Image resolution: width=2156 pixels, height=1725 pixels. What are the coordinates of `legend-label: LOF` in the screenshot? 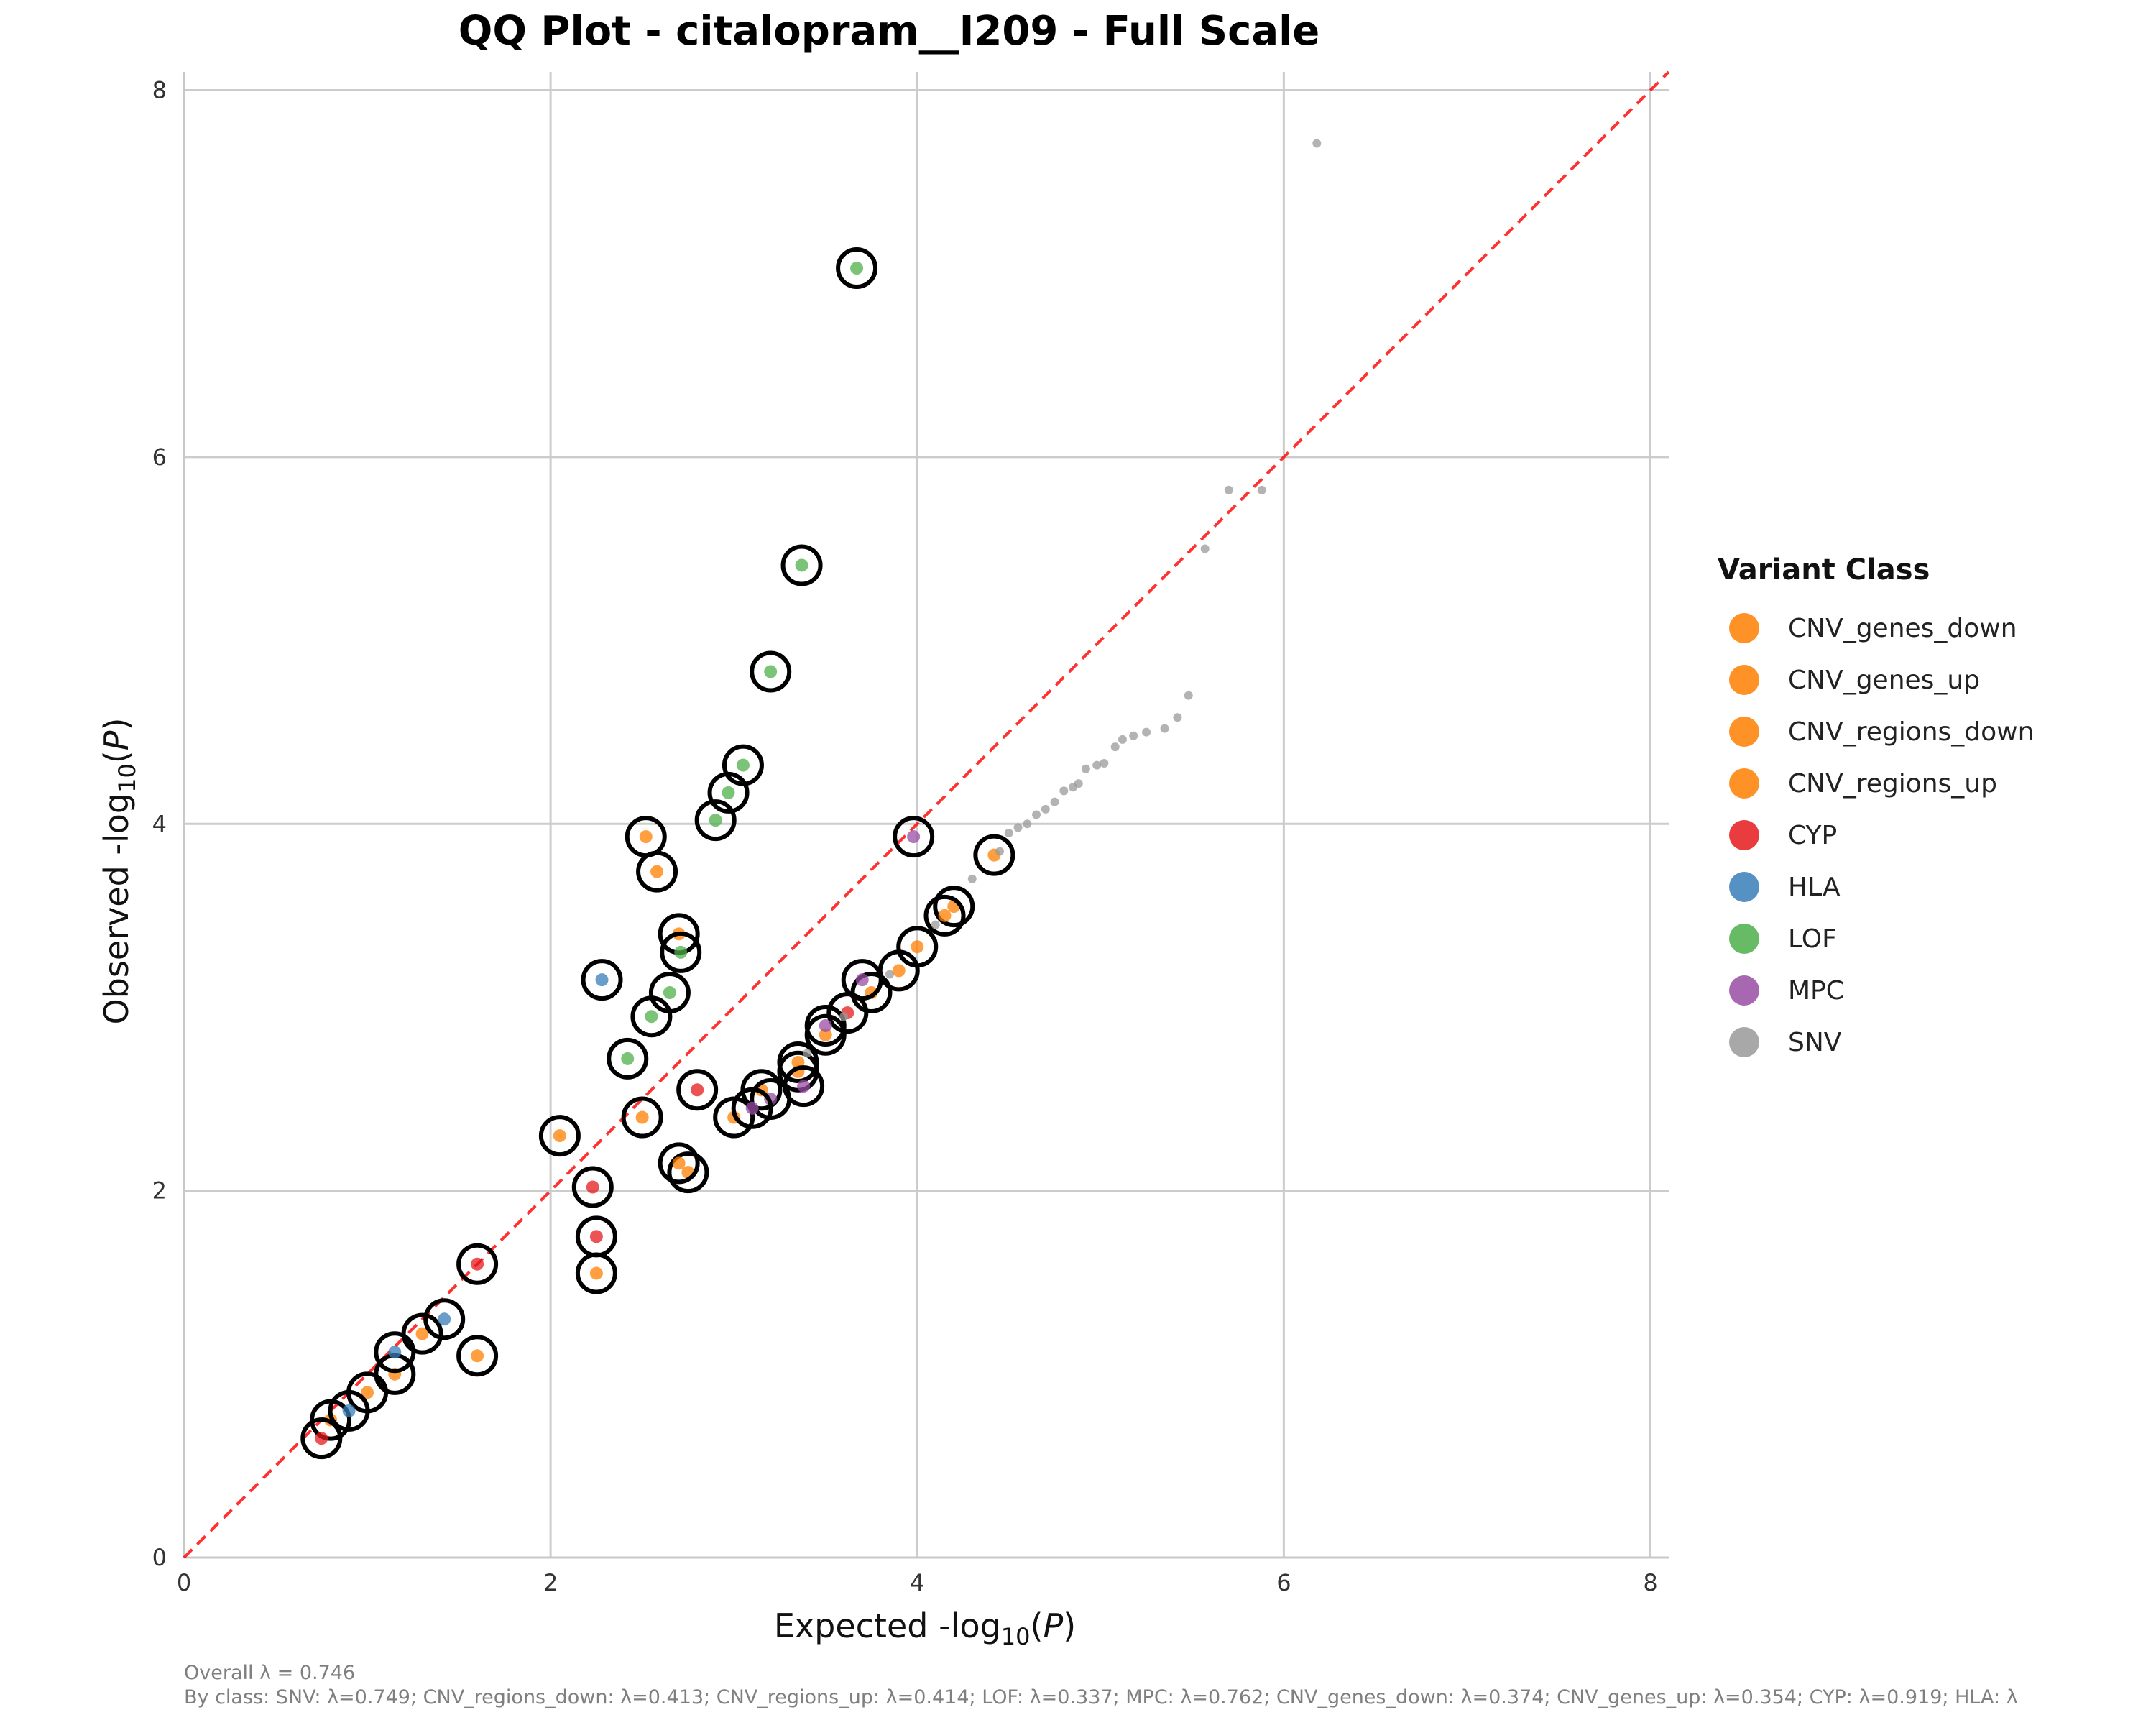 It's located at (1812, 939).